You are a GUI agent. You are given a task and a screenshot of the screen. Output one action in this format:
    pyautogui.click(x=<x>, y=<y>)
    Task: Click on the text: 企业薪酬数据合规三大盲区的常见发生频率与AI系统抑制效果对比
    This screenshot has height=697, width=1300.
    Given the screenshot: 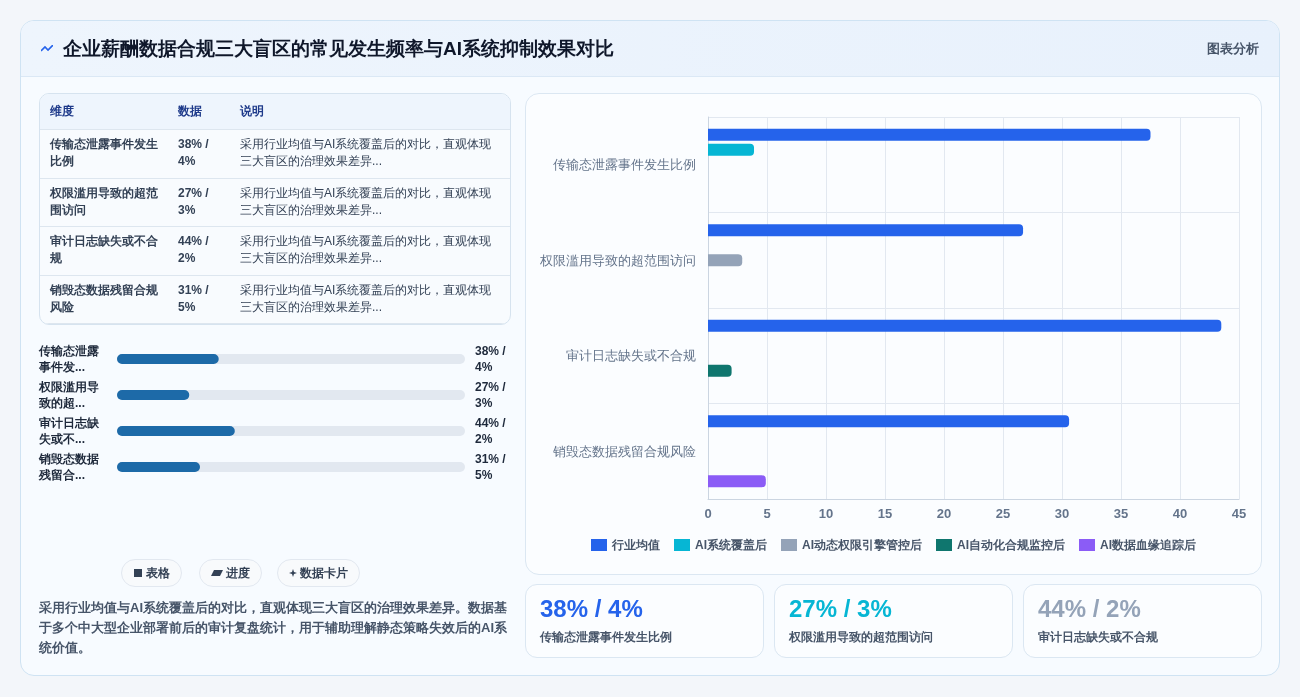 What is the action you would take?
    pyautogui.click(x=338, y=49)
    